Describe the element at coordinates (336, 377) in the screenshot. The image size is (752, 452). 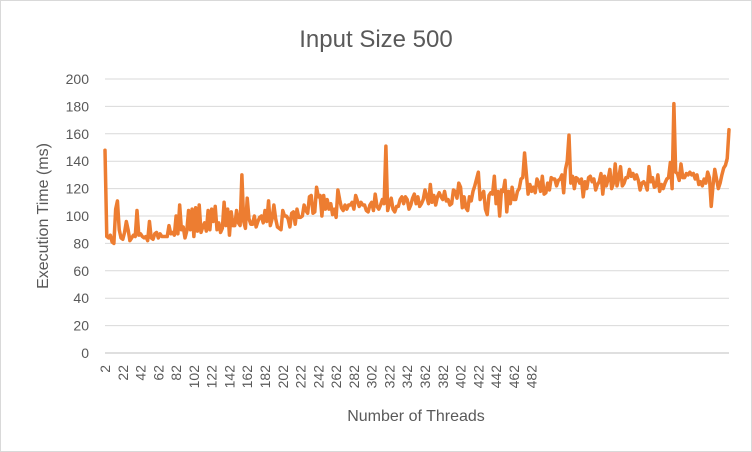
I see `x-tick-label: 262` at that location.